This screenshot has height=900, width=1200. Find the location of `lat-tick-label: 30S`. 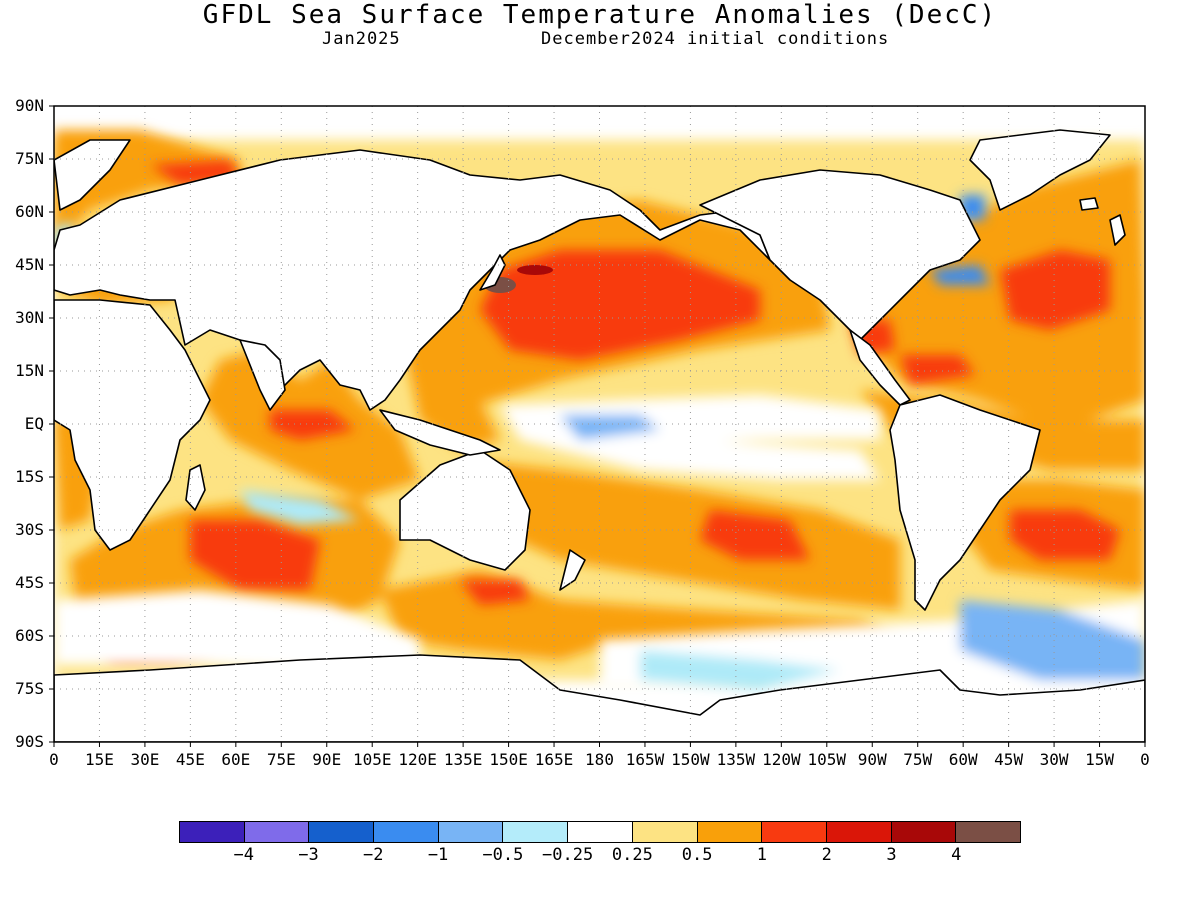

lat-tick-label: 30S is located at coordinates (29, 529).